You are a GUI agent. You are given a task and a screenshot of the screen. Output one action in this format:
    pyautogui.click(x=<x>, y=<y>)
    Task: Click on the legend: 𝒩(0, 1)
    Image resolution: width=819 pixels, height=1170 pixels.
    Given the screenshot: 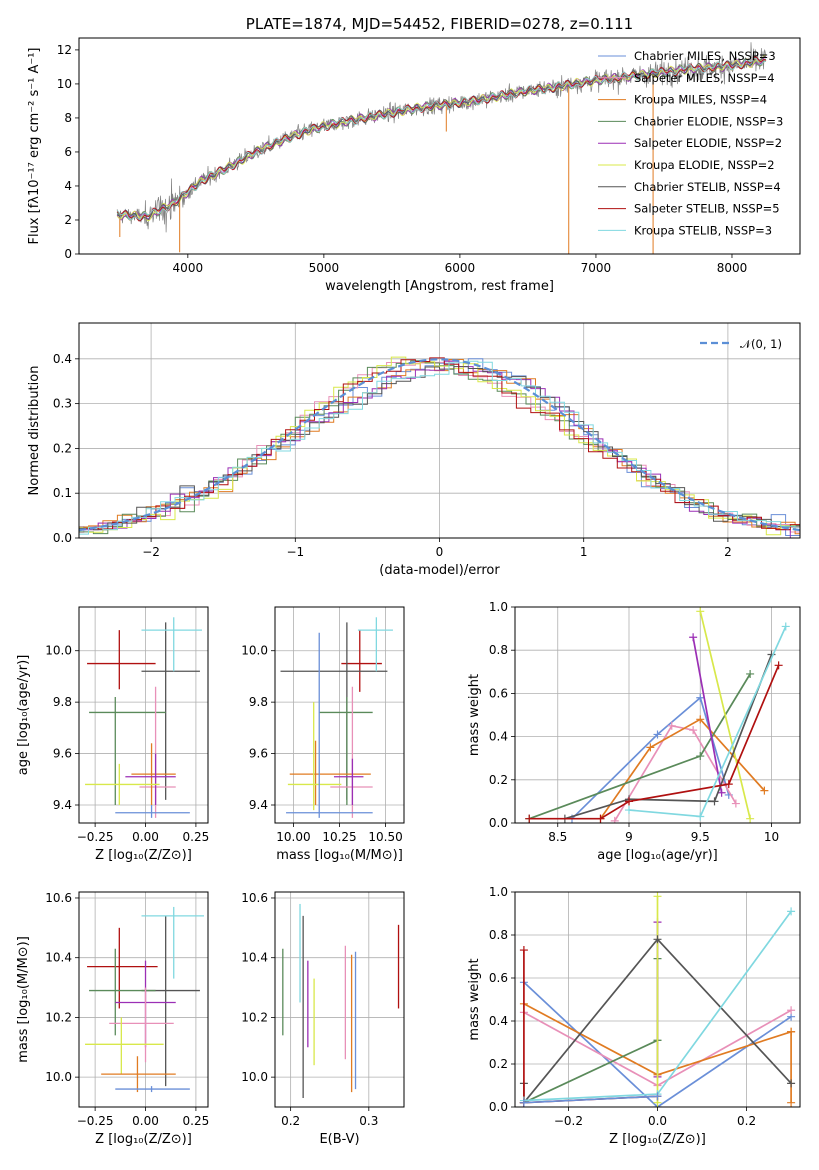 What is the action you would take?
    pyautogui.click(x=741, y=344)
    